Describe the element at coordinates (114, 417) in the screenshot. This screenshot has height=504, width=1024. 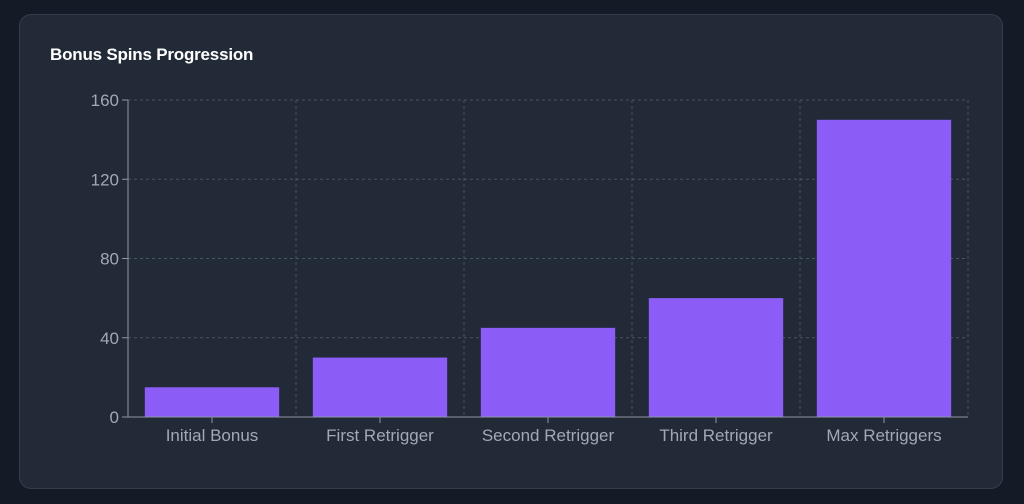
I see `y-tick-label: 0` at that location.